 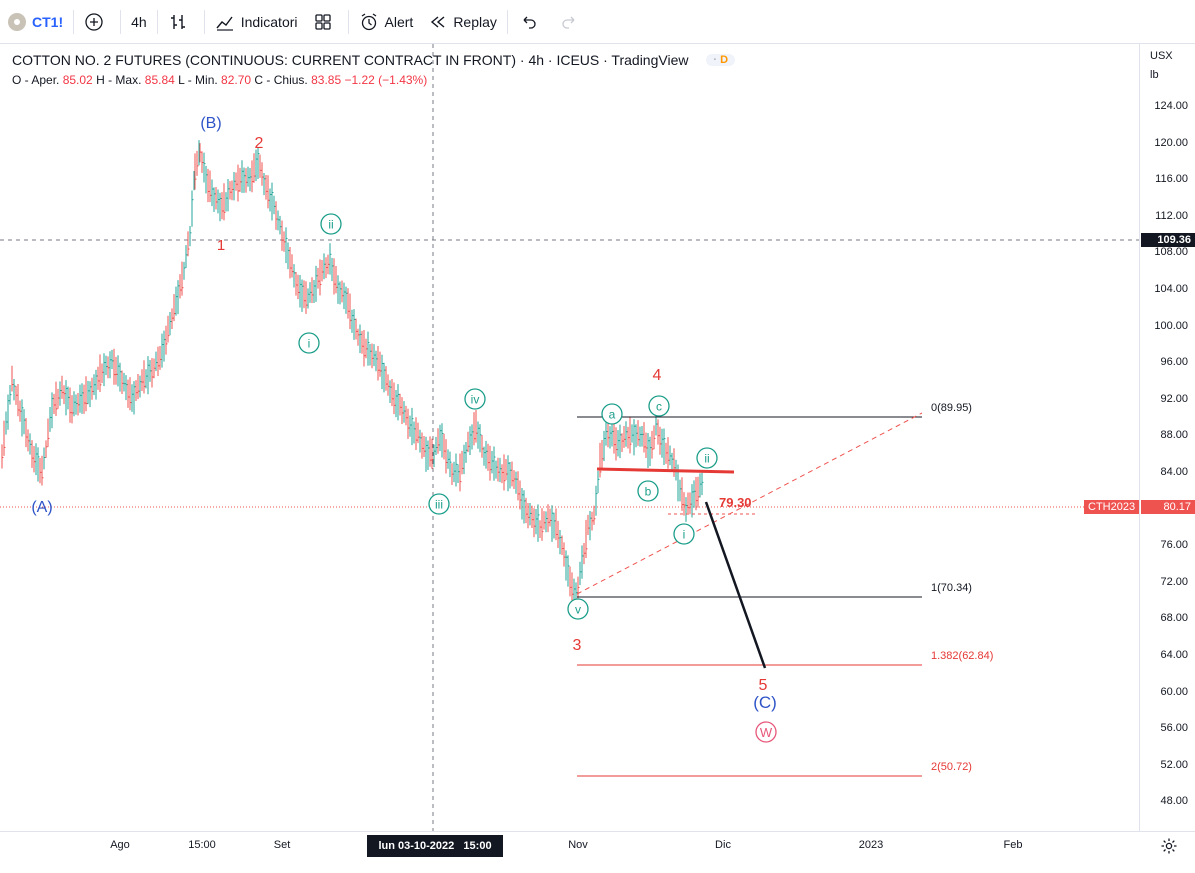 What do you see at coordinates (282, 845) in the screenshot?
I see `time-tick: Set` at bounding box center [282, 845].